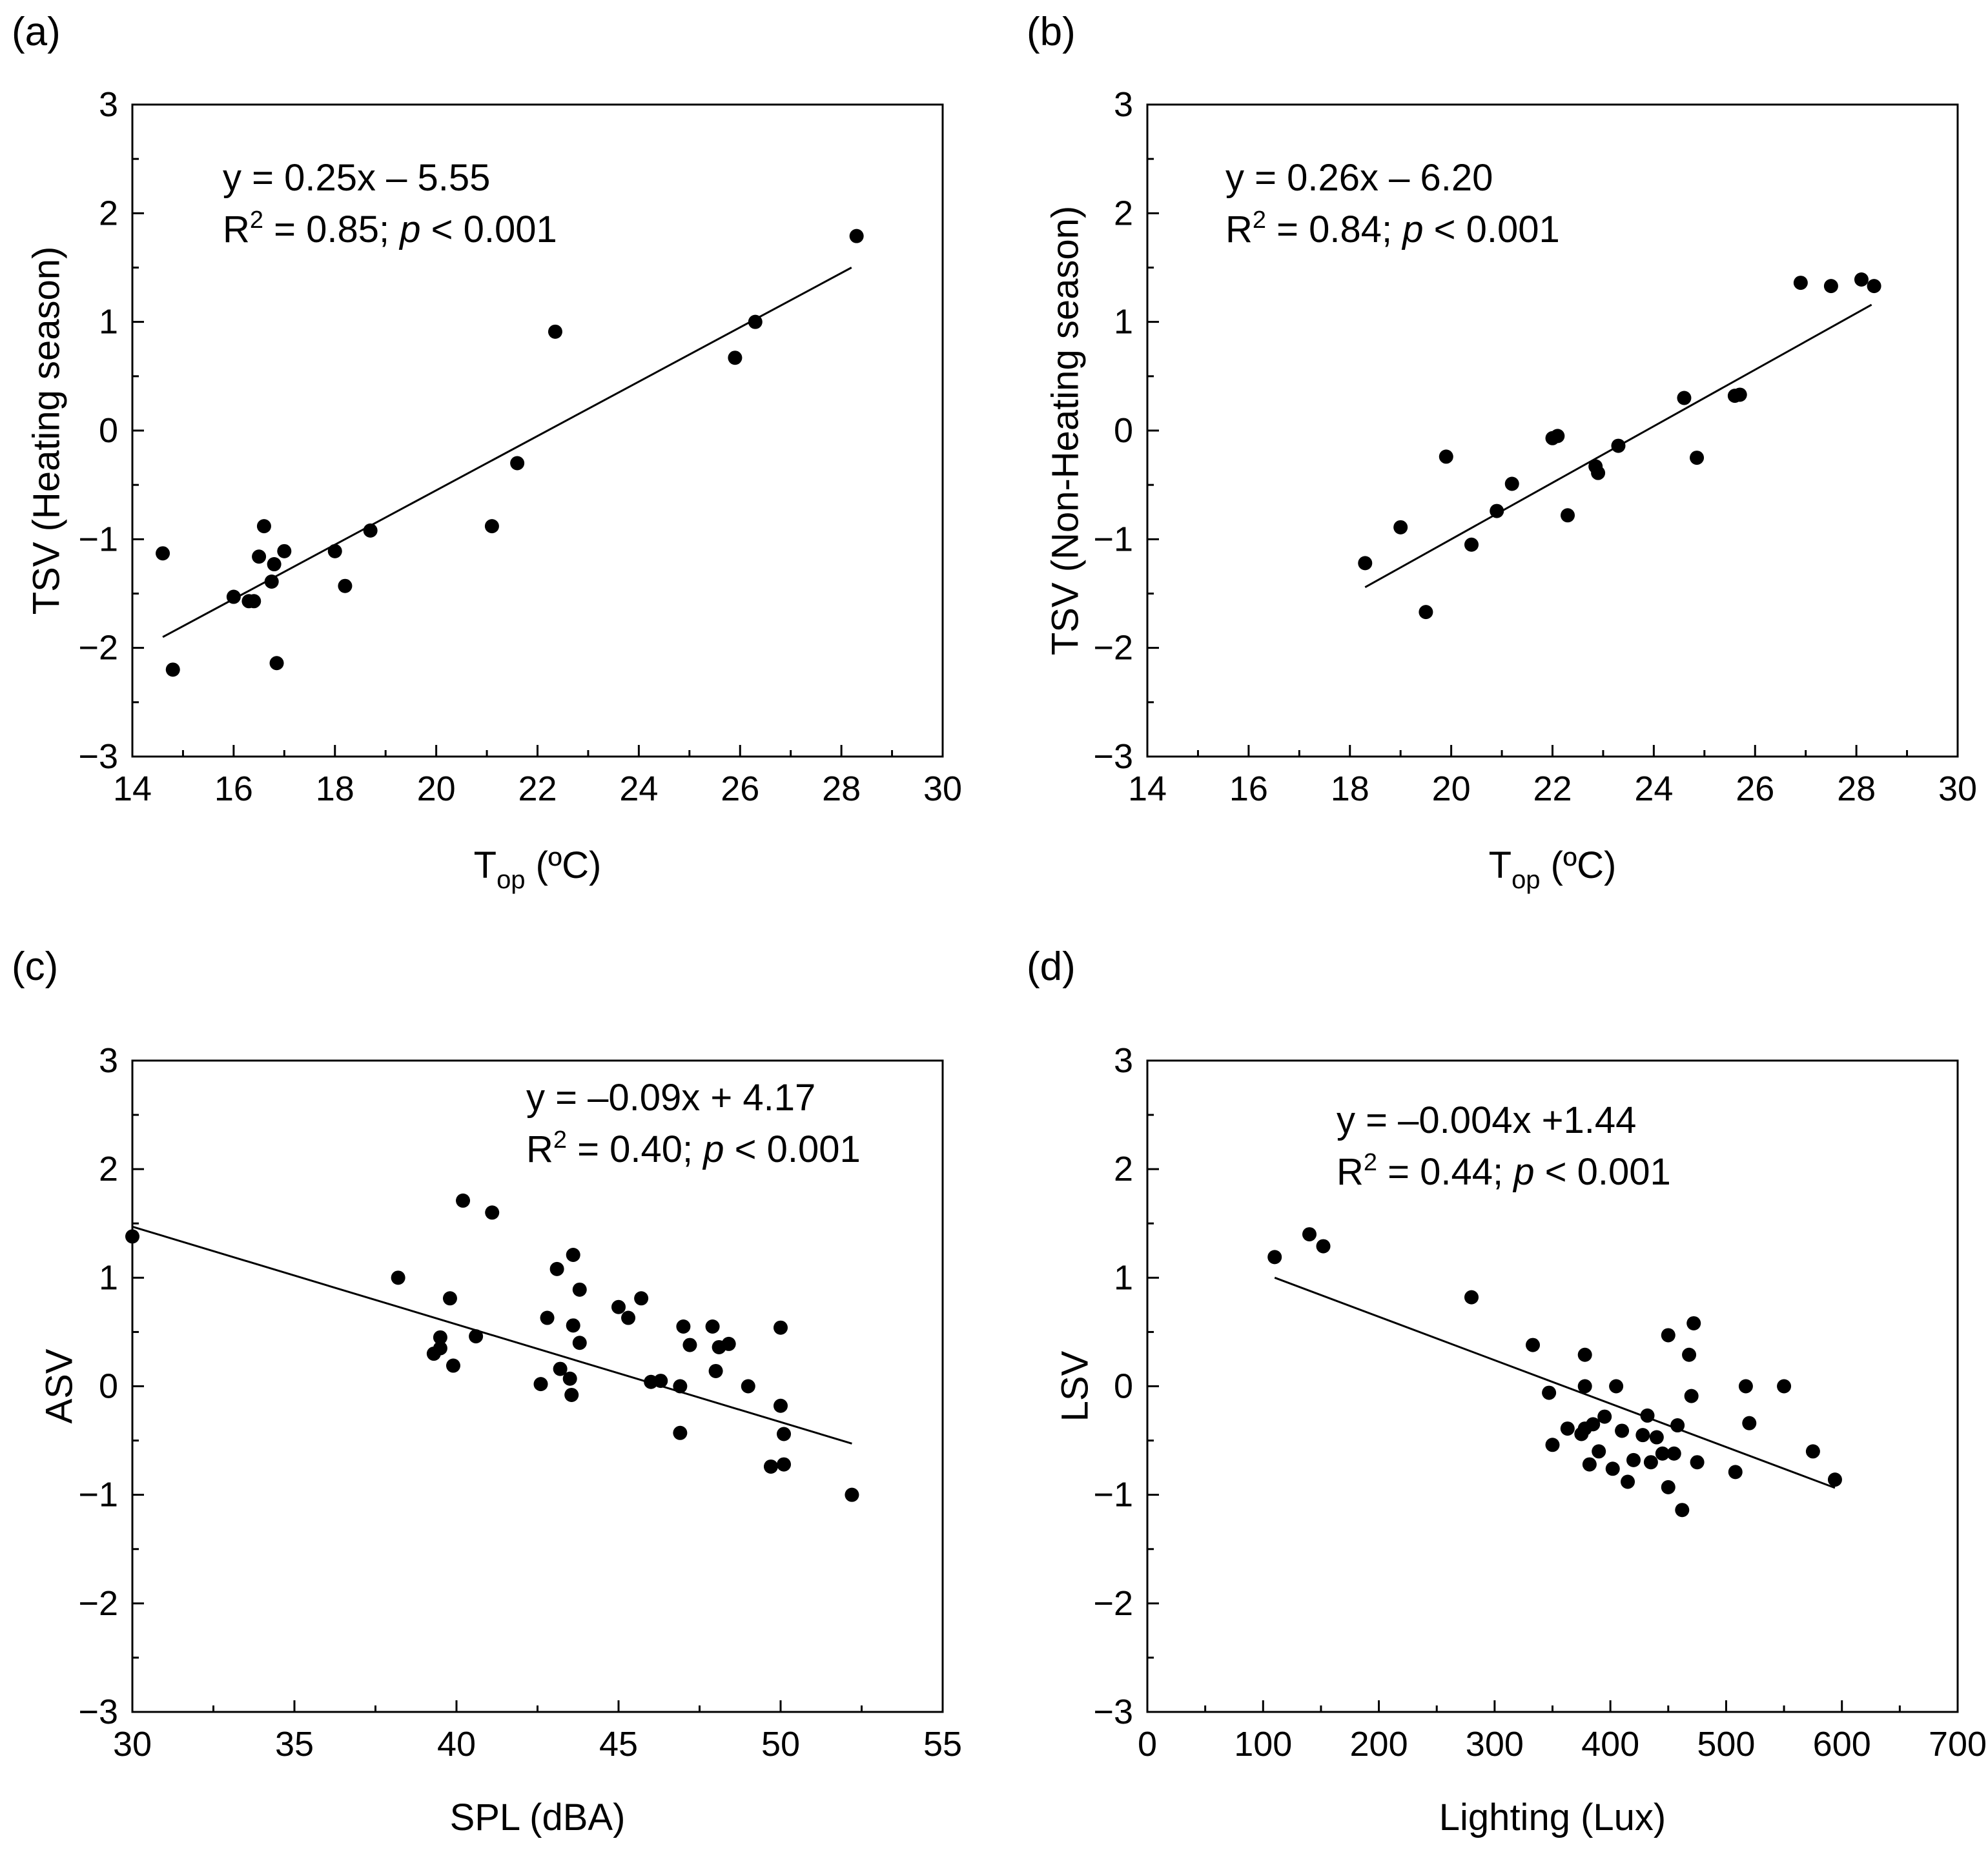 Image resolution: width=1988 pixels, height=1852 pixels. I want to click on x-tick-label: 30, so click(1957, 789).